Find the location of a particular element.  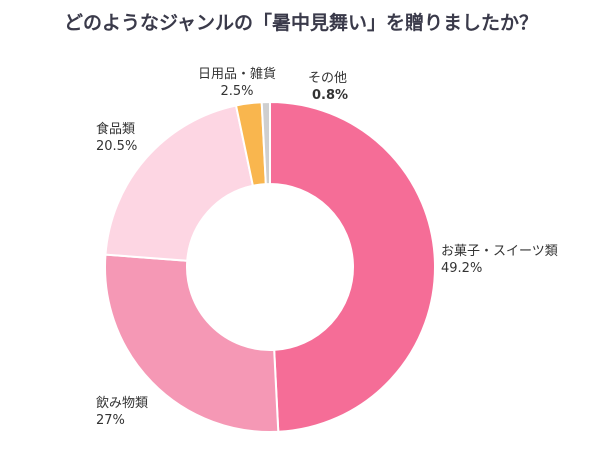

slice-value: 27% is located at coordinates (110, 420).